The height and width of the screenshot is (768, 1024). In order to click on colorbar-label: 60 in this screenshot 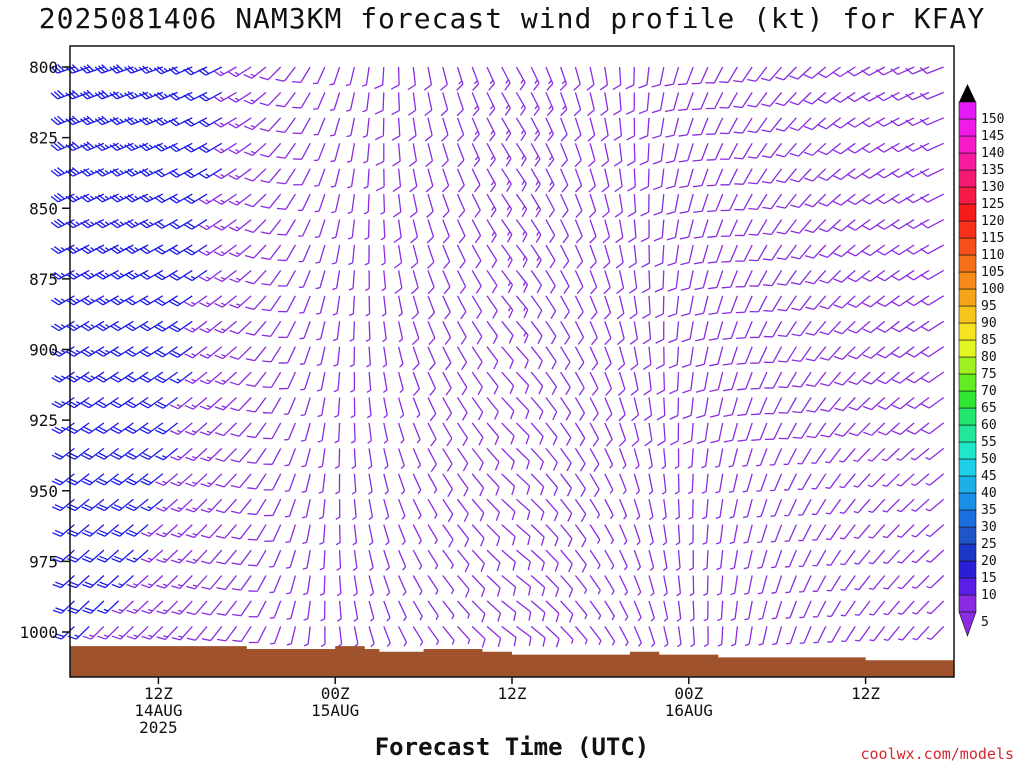, I will do `click(989, 425)`.